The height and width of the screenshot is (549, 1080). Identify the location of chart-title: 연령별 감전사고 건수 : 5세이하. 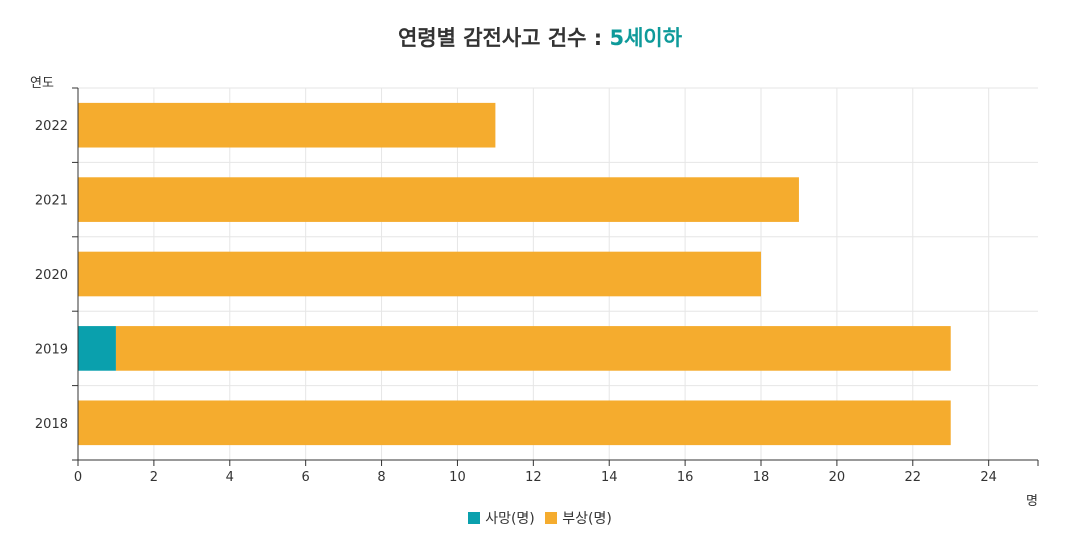
(540, 37).